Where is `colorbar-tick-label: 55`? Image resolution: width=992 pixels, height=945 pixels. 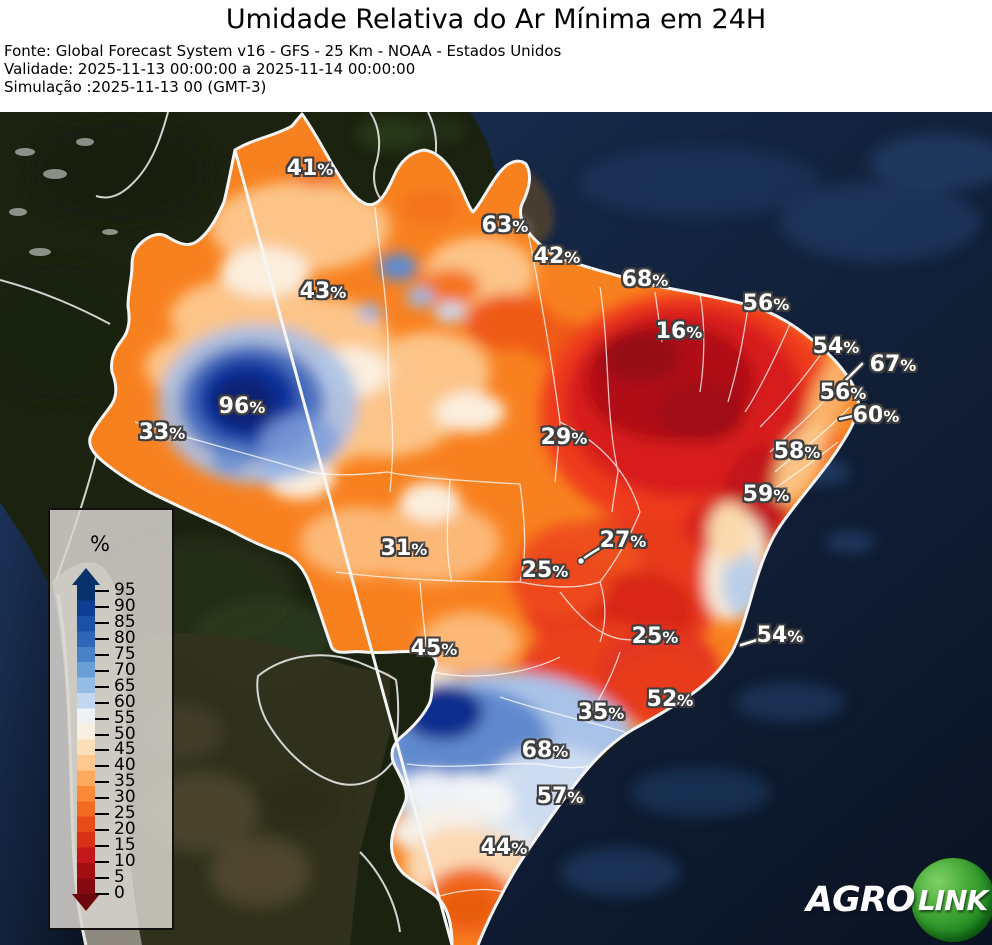
colorbar-tick-label: 55 is located at coordinates (125, 717).